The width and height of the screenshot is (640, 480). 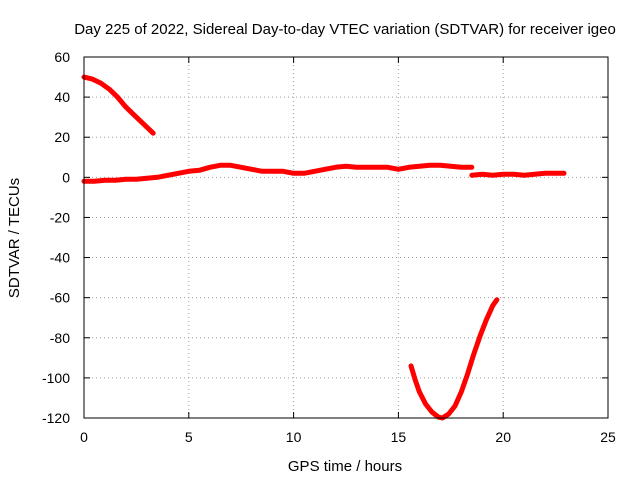 I want to click on y-tick-label: -80, so click(x=60, y=338).